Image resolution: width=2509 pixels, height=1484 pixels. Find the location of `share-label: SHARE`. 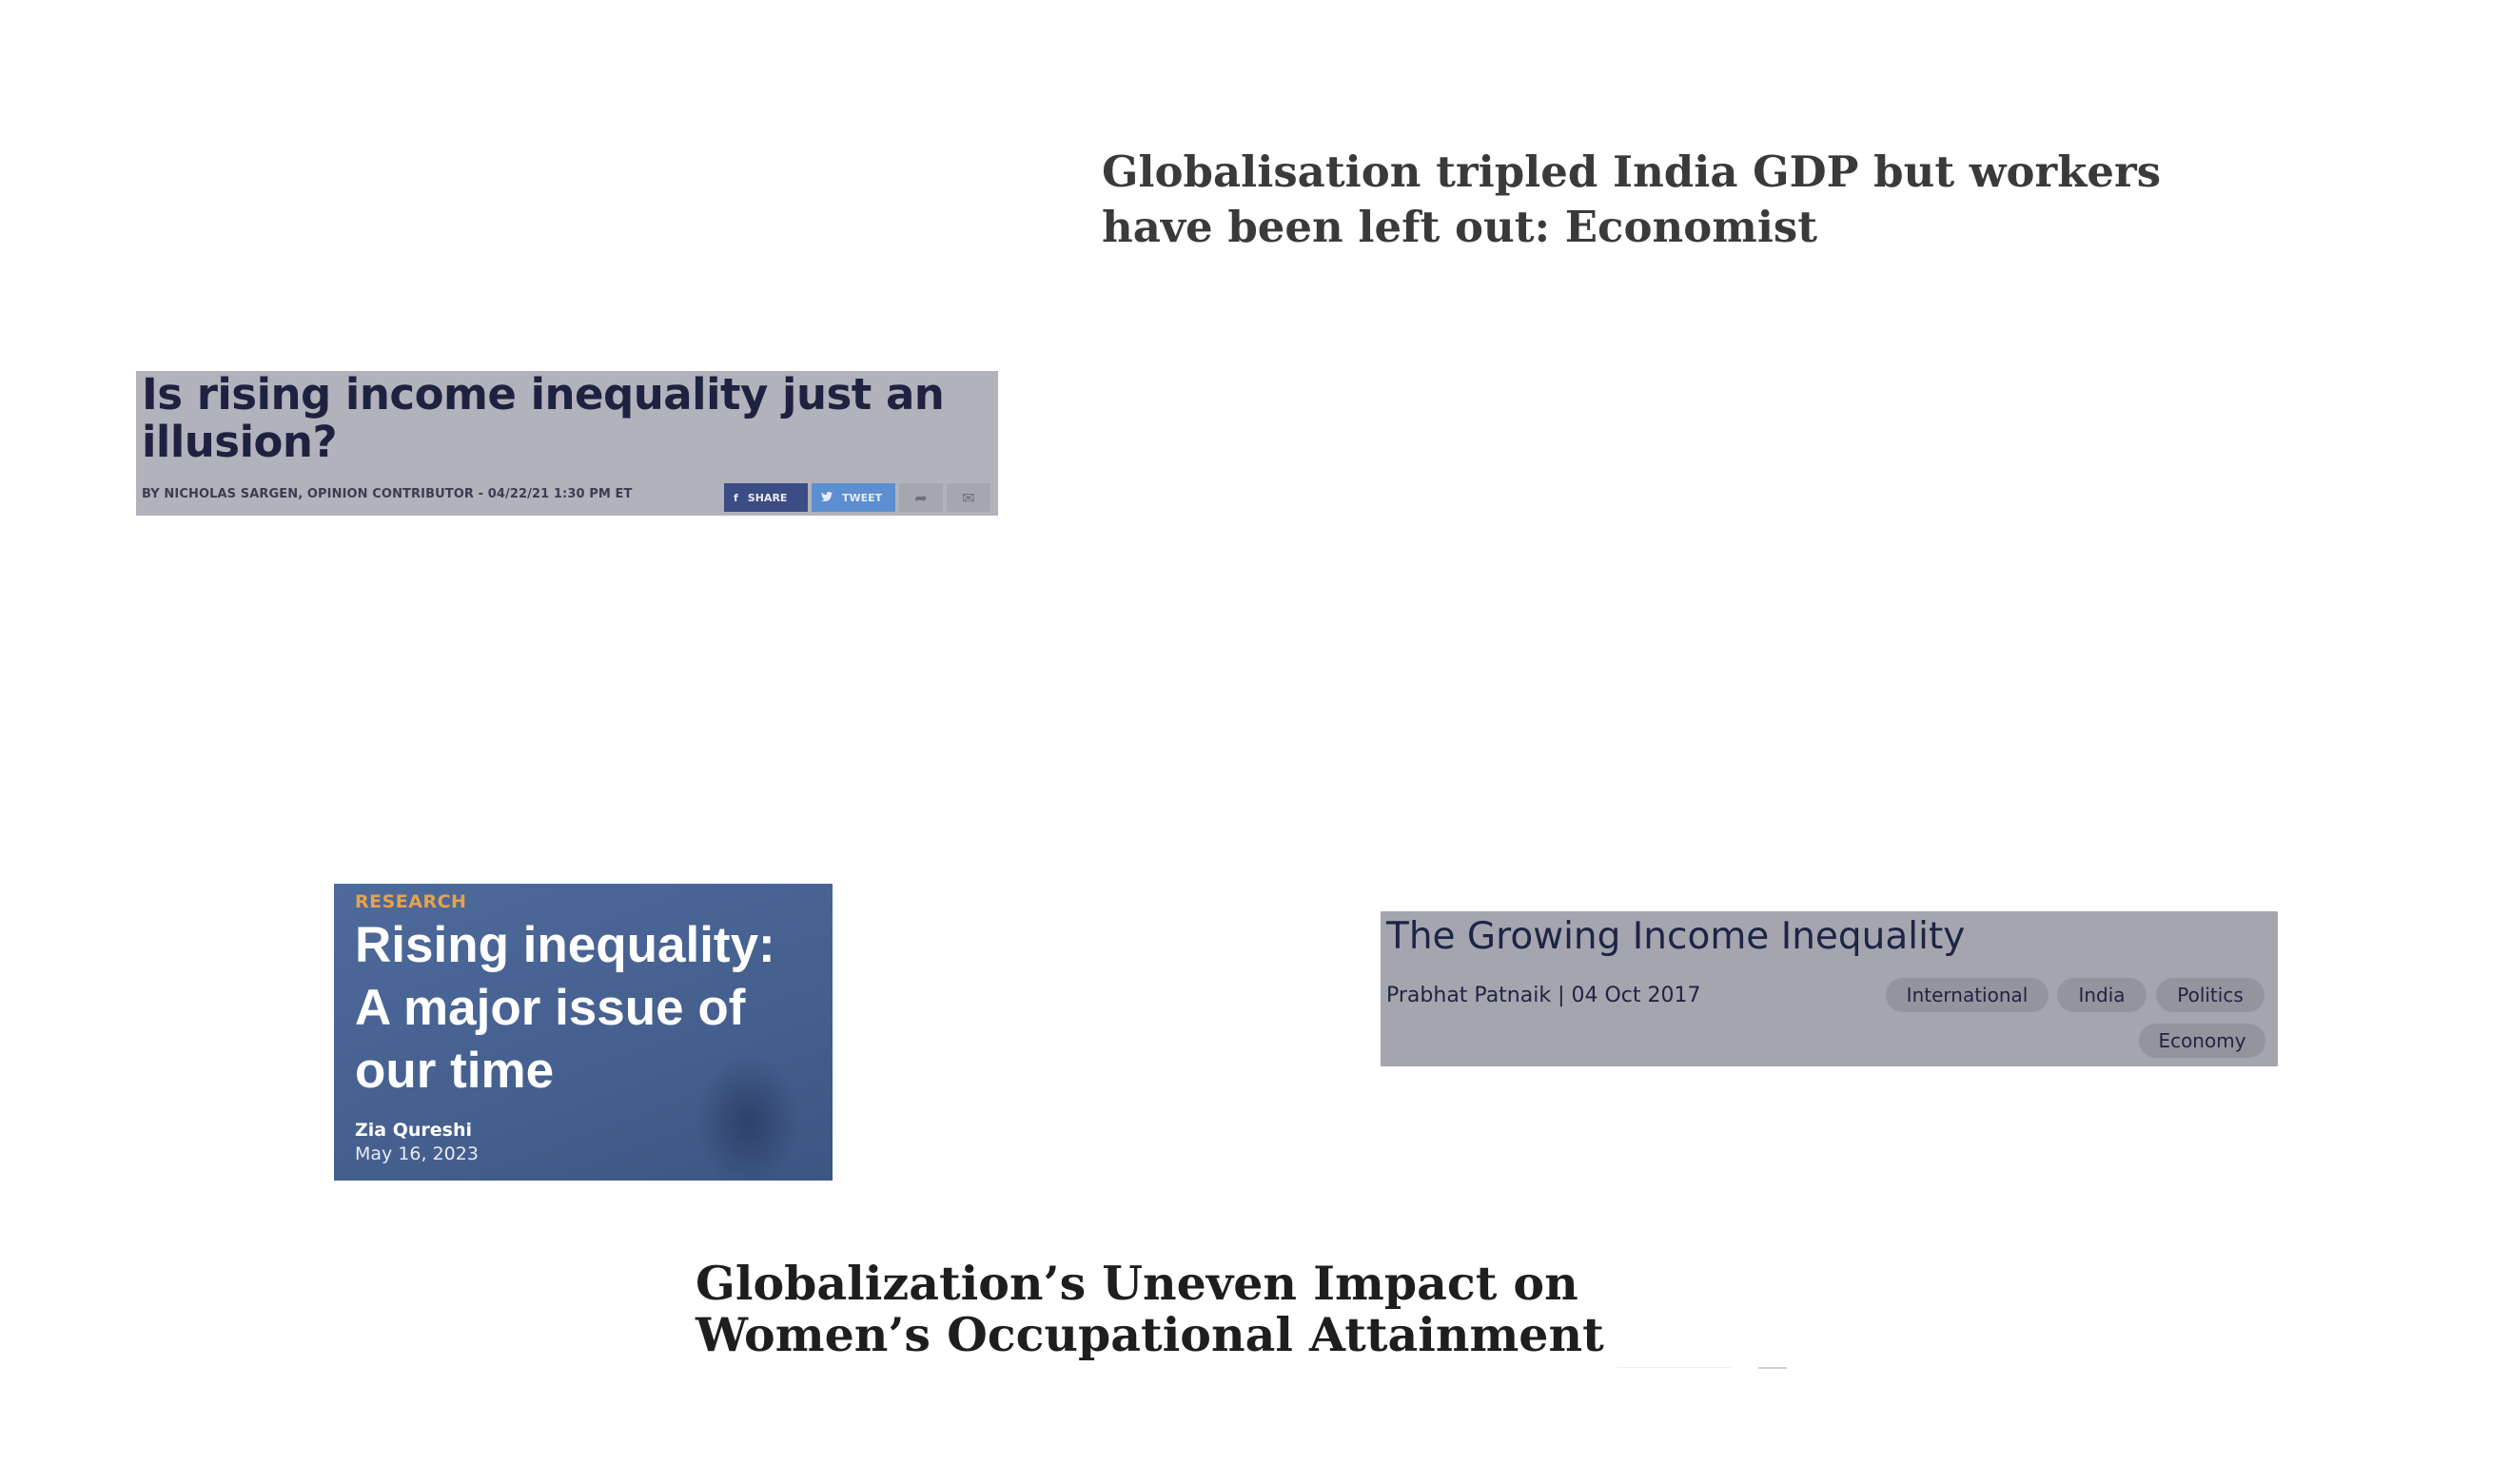

share-label: SHARE is located at coordinates (768, 497).